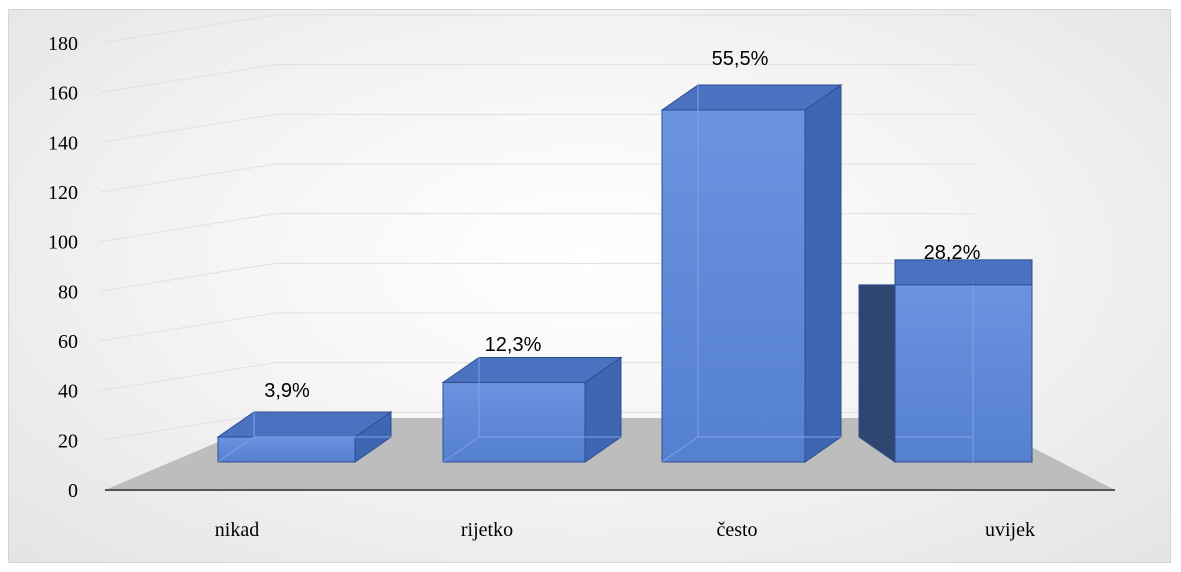  Describe the element at coordinates (625, 530) in the screenshot. I see `x-axis: nikad rijetko često uvijek` at that location.